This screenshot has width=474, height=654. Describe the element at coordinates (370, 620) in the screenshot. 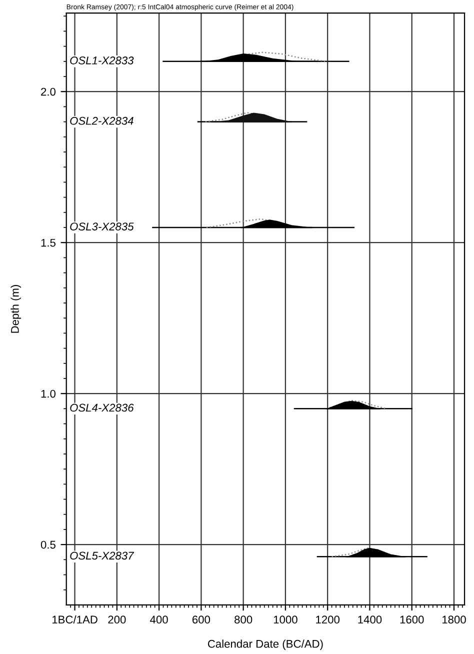

I see `x-tick-label: 1400` at that location.